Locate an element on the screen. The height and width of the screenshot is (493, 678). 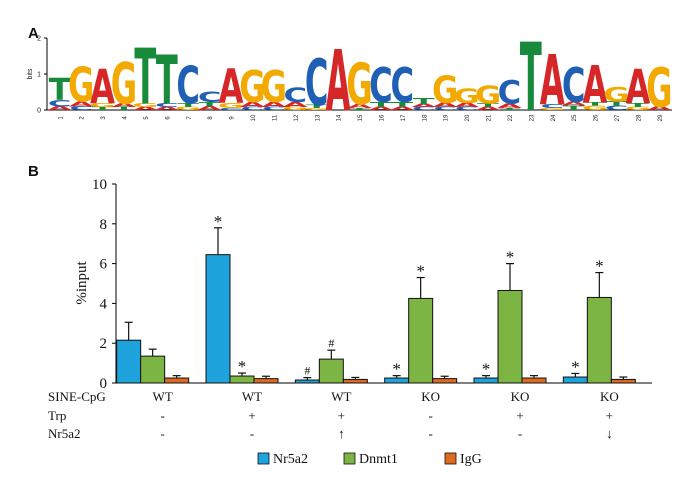
logo-position-label: 7 is located at coordinates (190, 118).